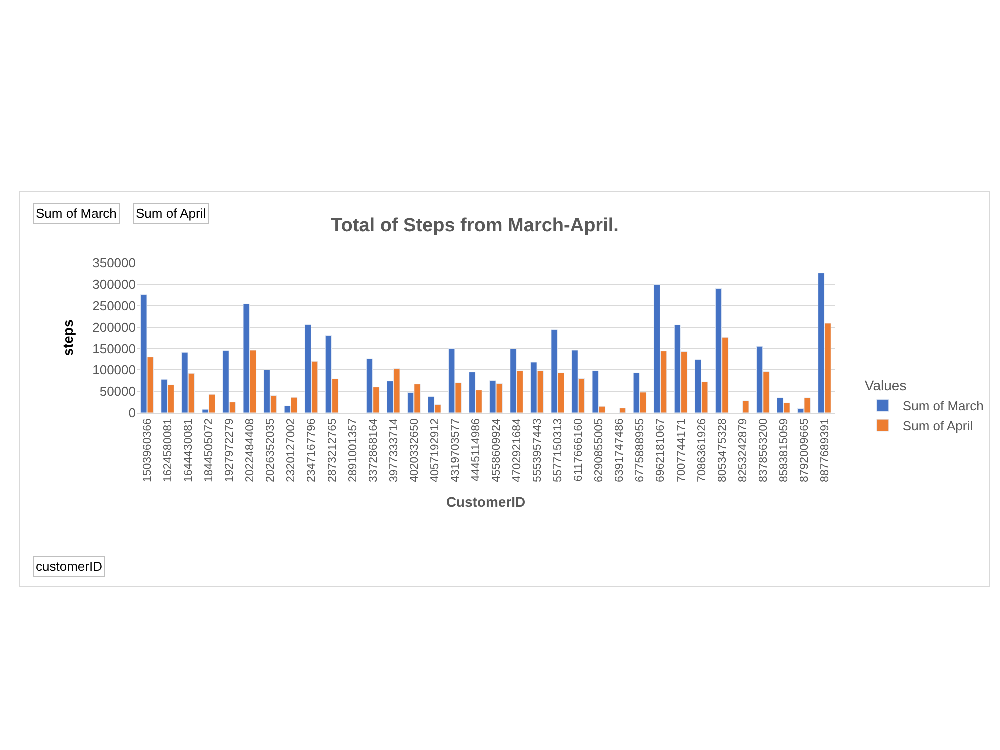  Describe the element at coordinates (825, 450) in the screenshot. I see `x-tick-label: 8877689391` at that location.